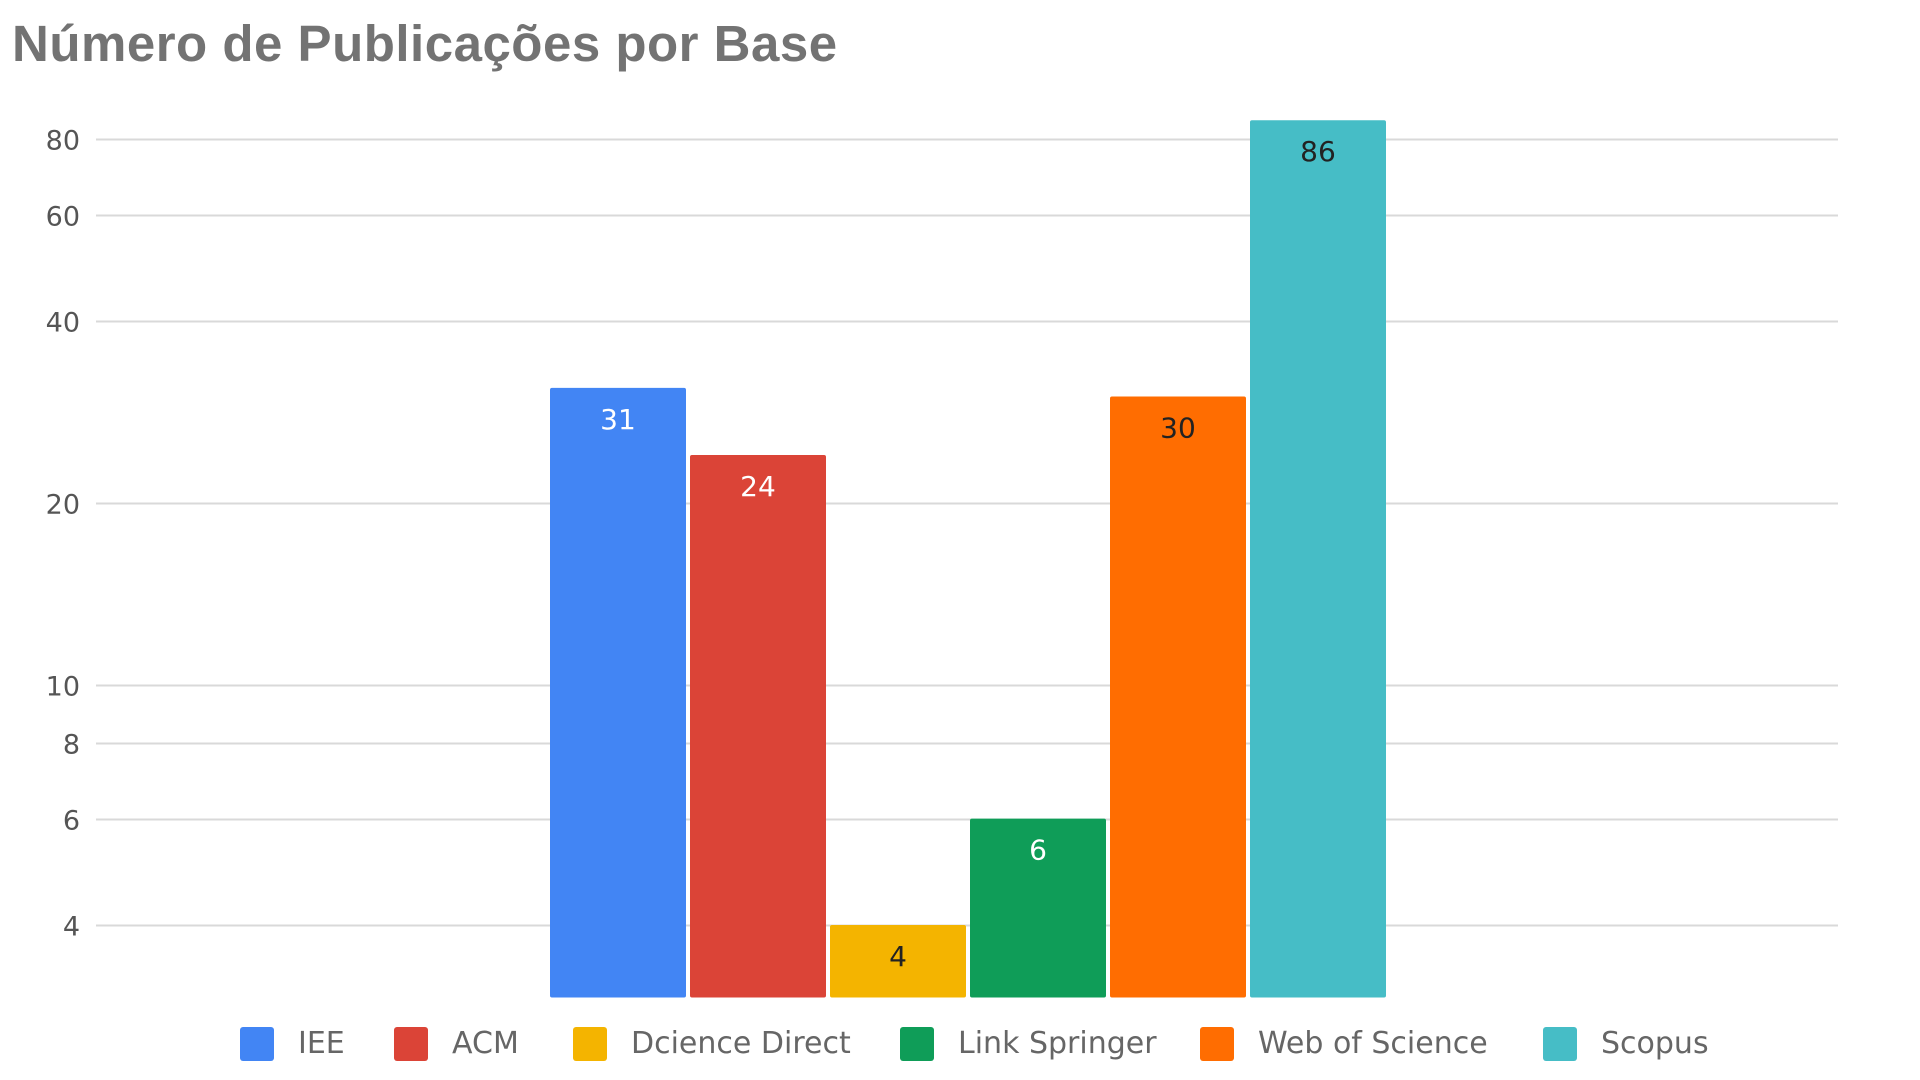 The height and width of the screenshot is (1080, 1920). I want to click on y-tick-label: 8, so click(71, 745).